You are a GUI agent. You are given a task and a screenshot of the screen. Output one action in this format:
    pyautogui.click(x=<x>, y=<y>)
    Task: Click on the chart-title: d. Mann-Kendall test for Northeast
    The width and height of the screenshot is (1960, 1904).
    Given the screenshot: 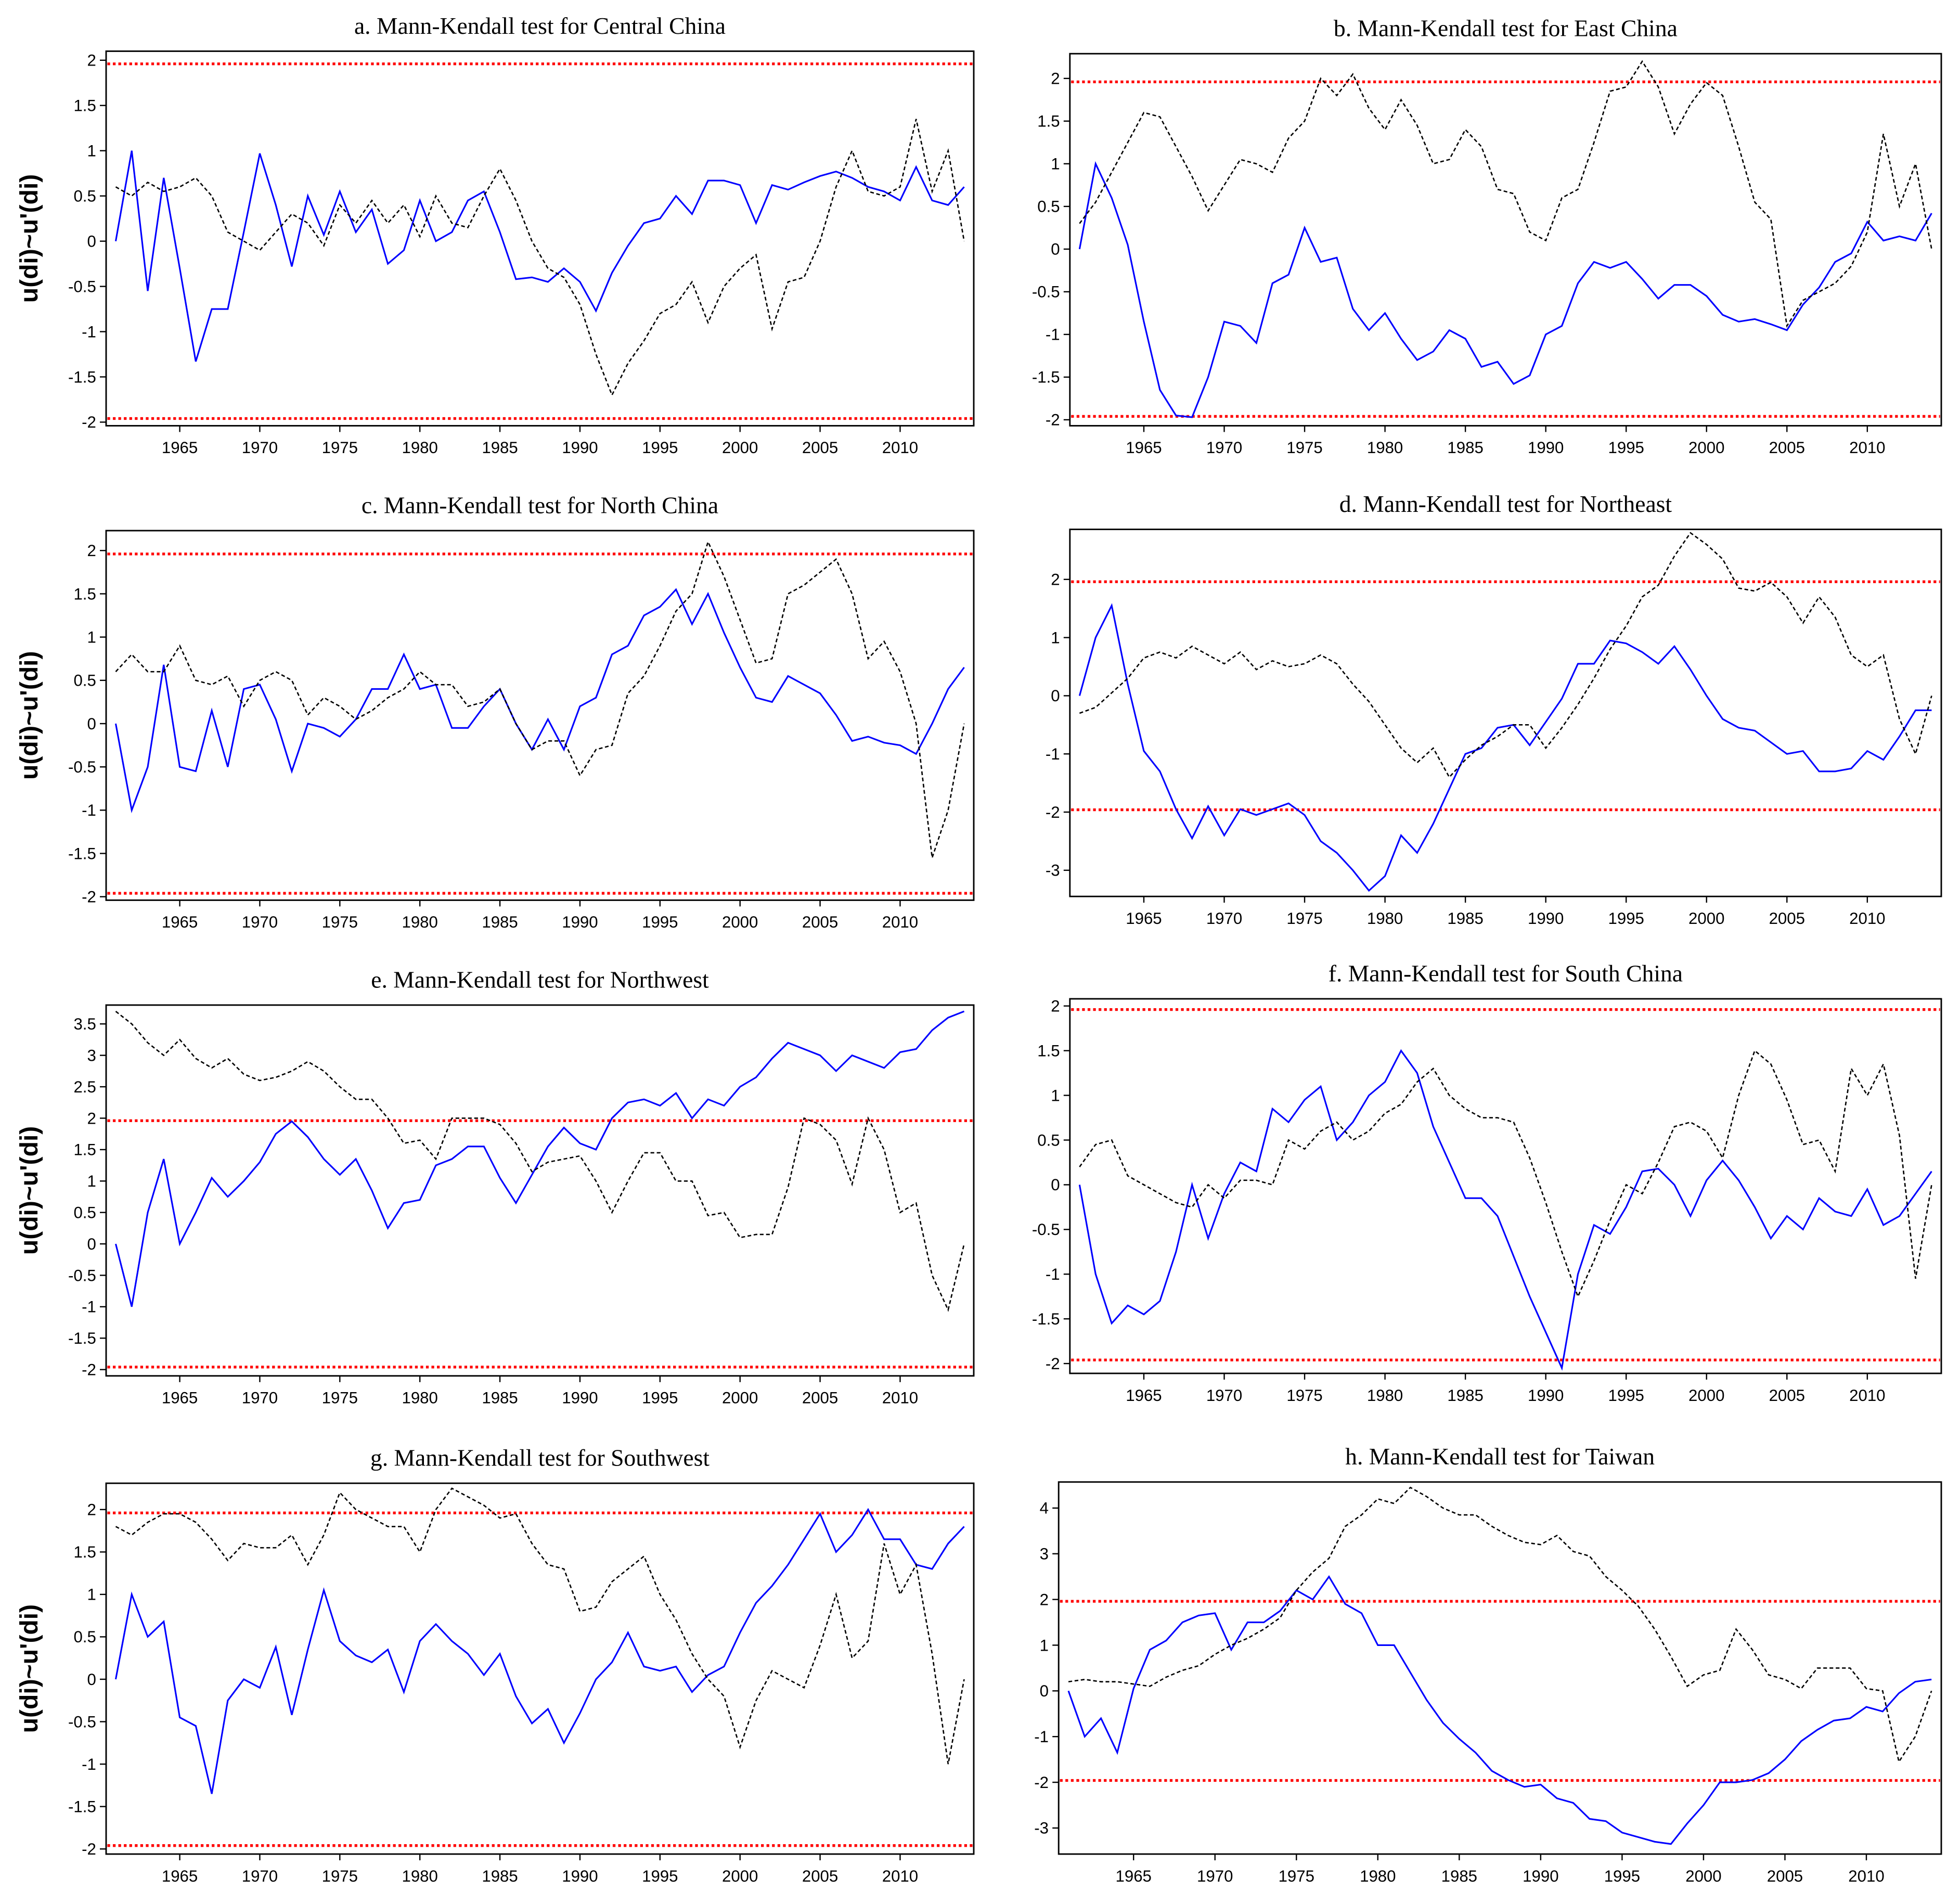 What is the action you would take?
    pyautogui.click(x=1505, y=504)
    